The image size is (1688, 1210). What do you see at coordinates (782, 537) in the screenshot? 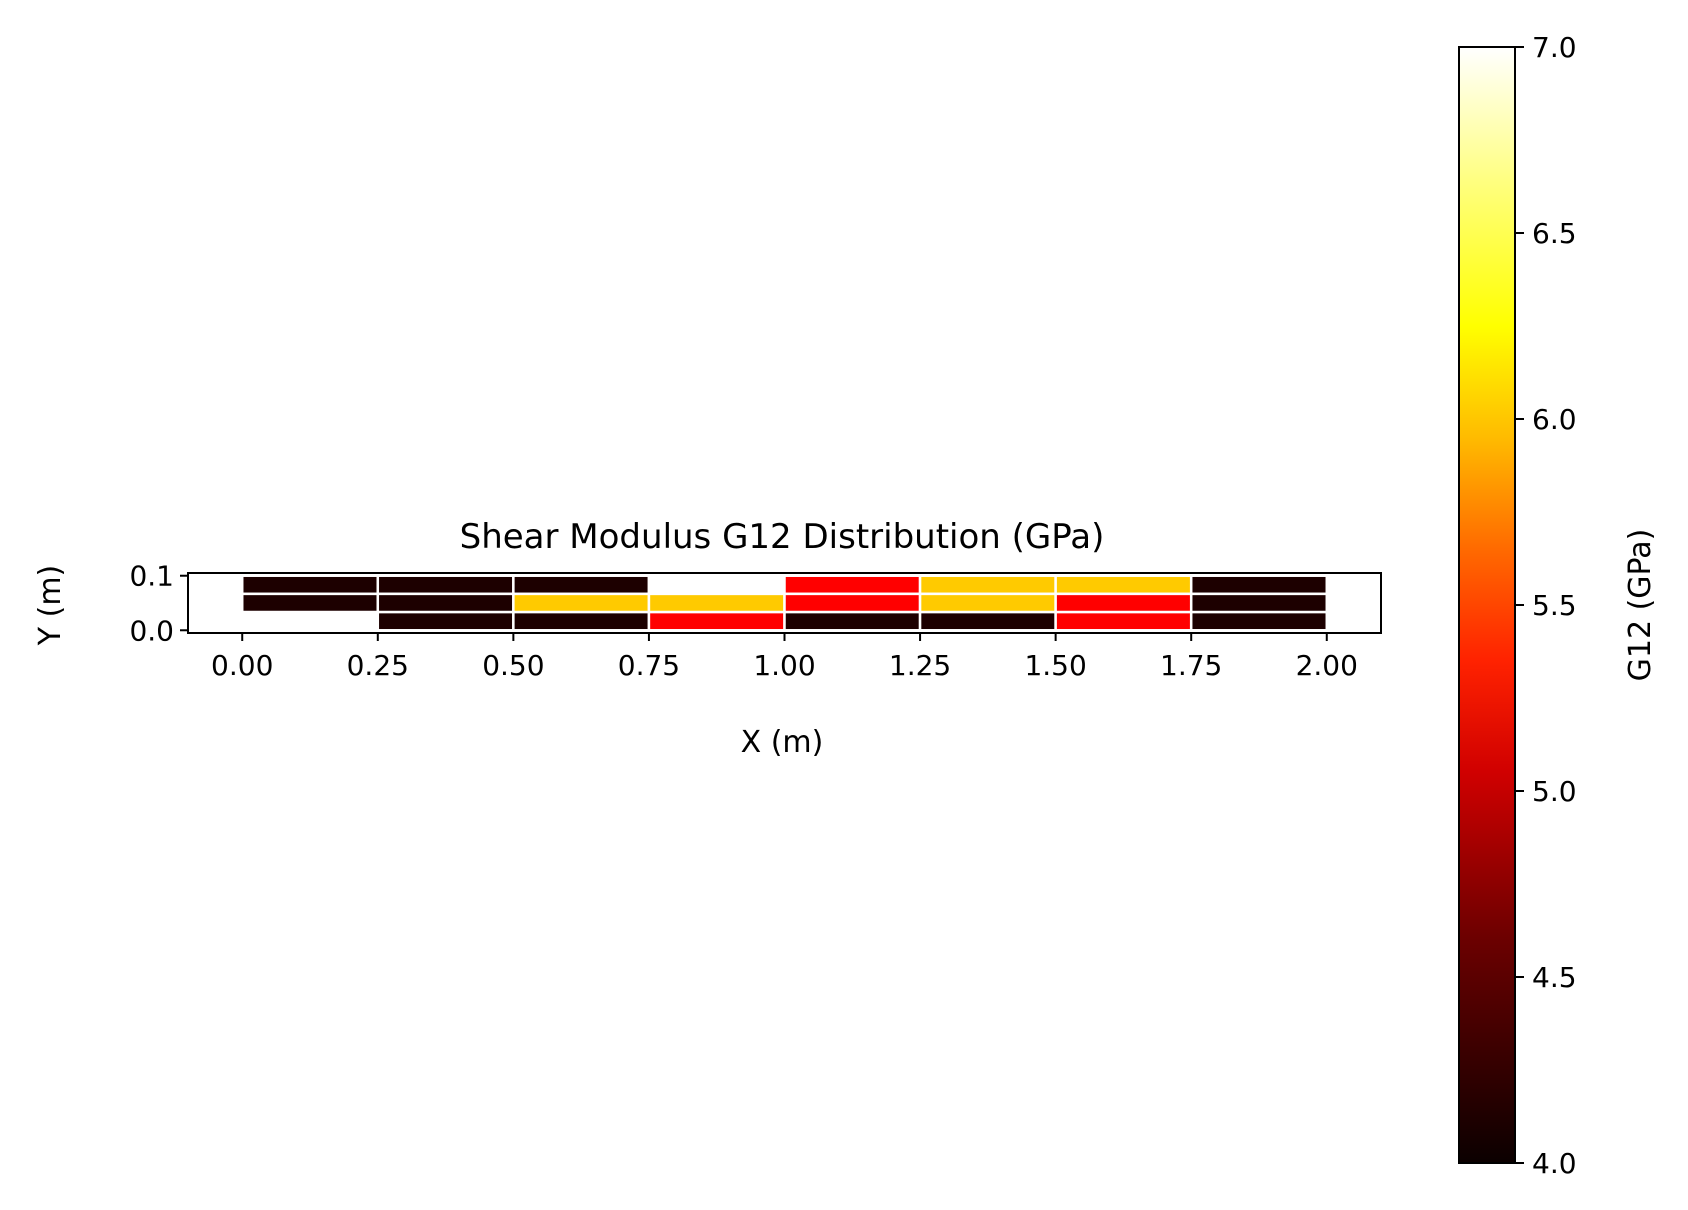
I see `chart-title: Shear Modulus G12 Distribution (GPa)` at bounding box center [782, 537].